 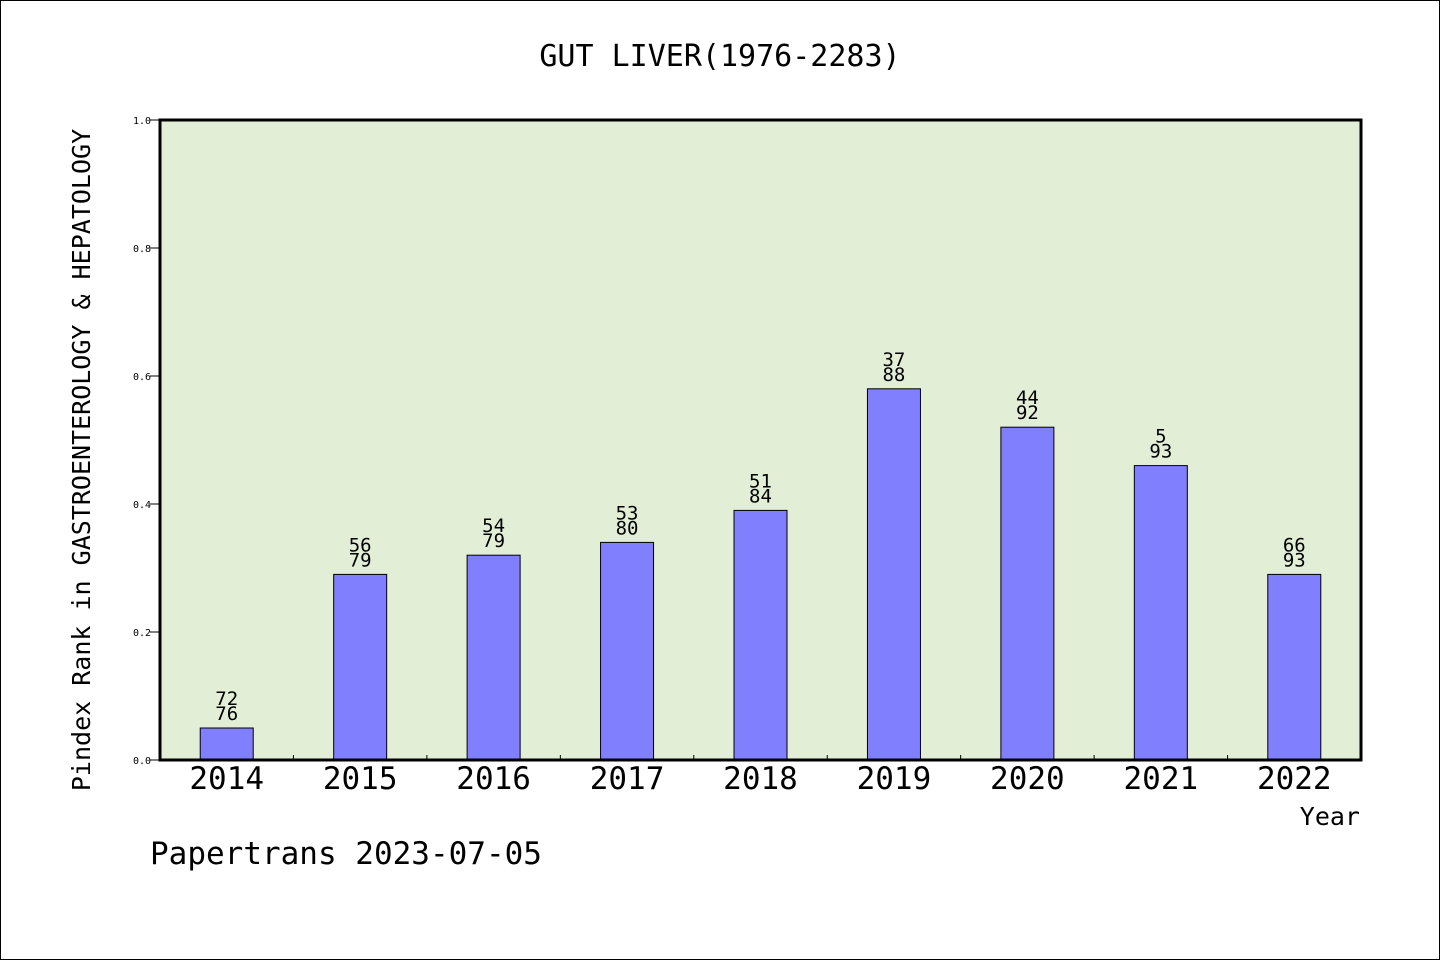 I want to click on bar-label-bottom-2014: 76, so click(x=226, y=714).